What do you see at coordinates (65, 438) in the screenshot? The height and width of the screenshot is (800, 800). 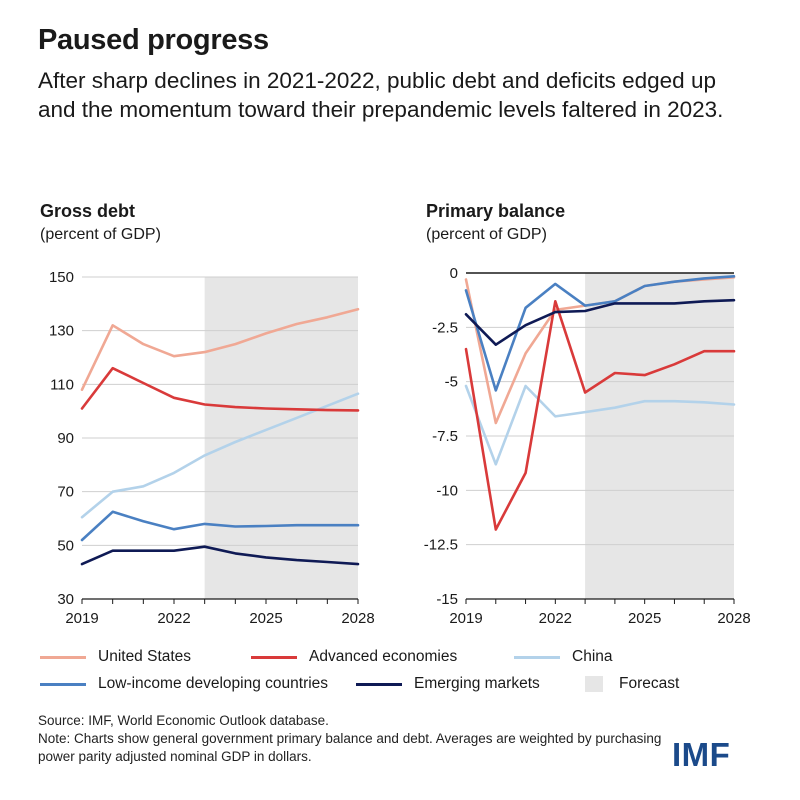 I see `gross-debt-y-tick-label: 90` at bounding box center [65, 438].